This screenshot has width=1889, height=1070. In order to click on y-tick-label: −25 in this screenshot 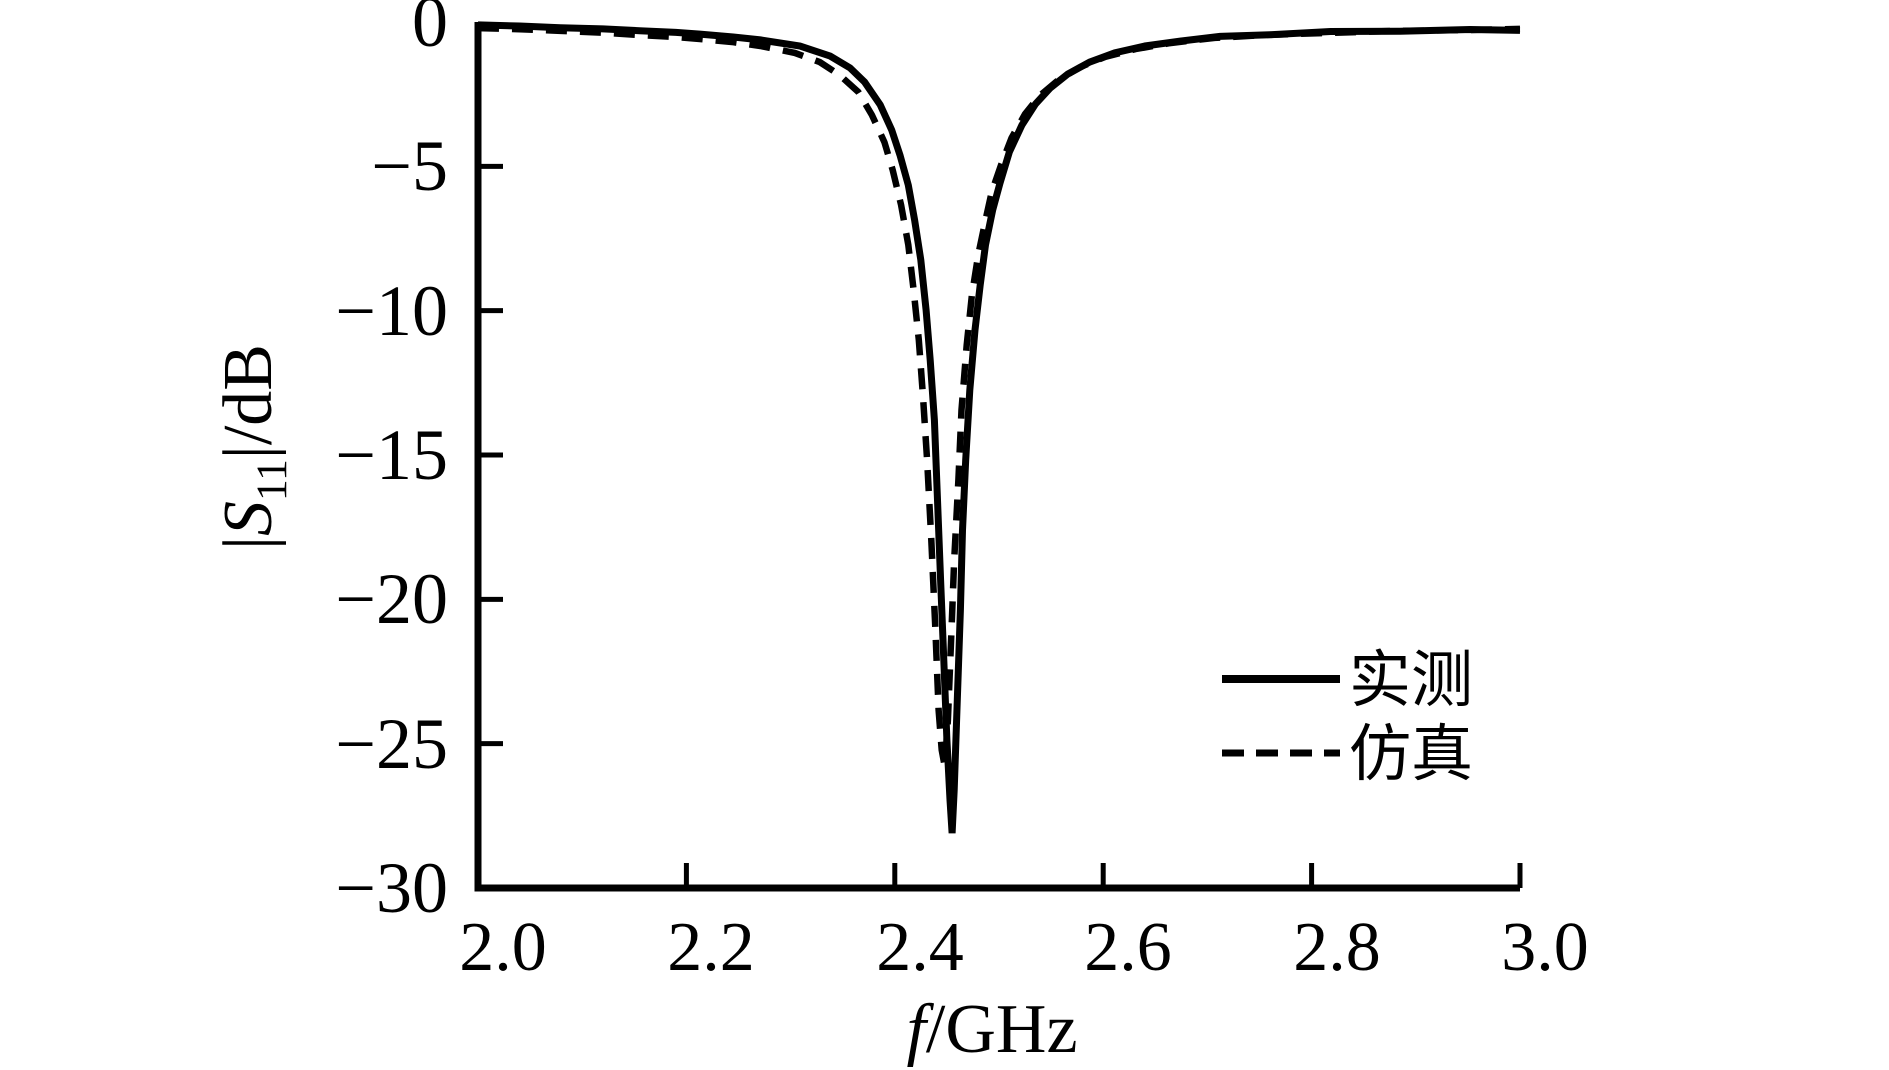, I will do `click(391, 744)`.